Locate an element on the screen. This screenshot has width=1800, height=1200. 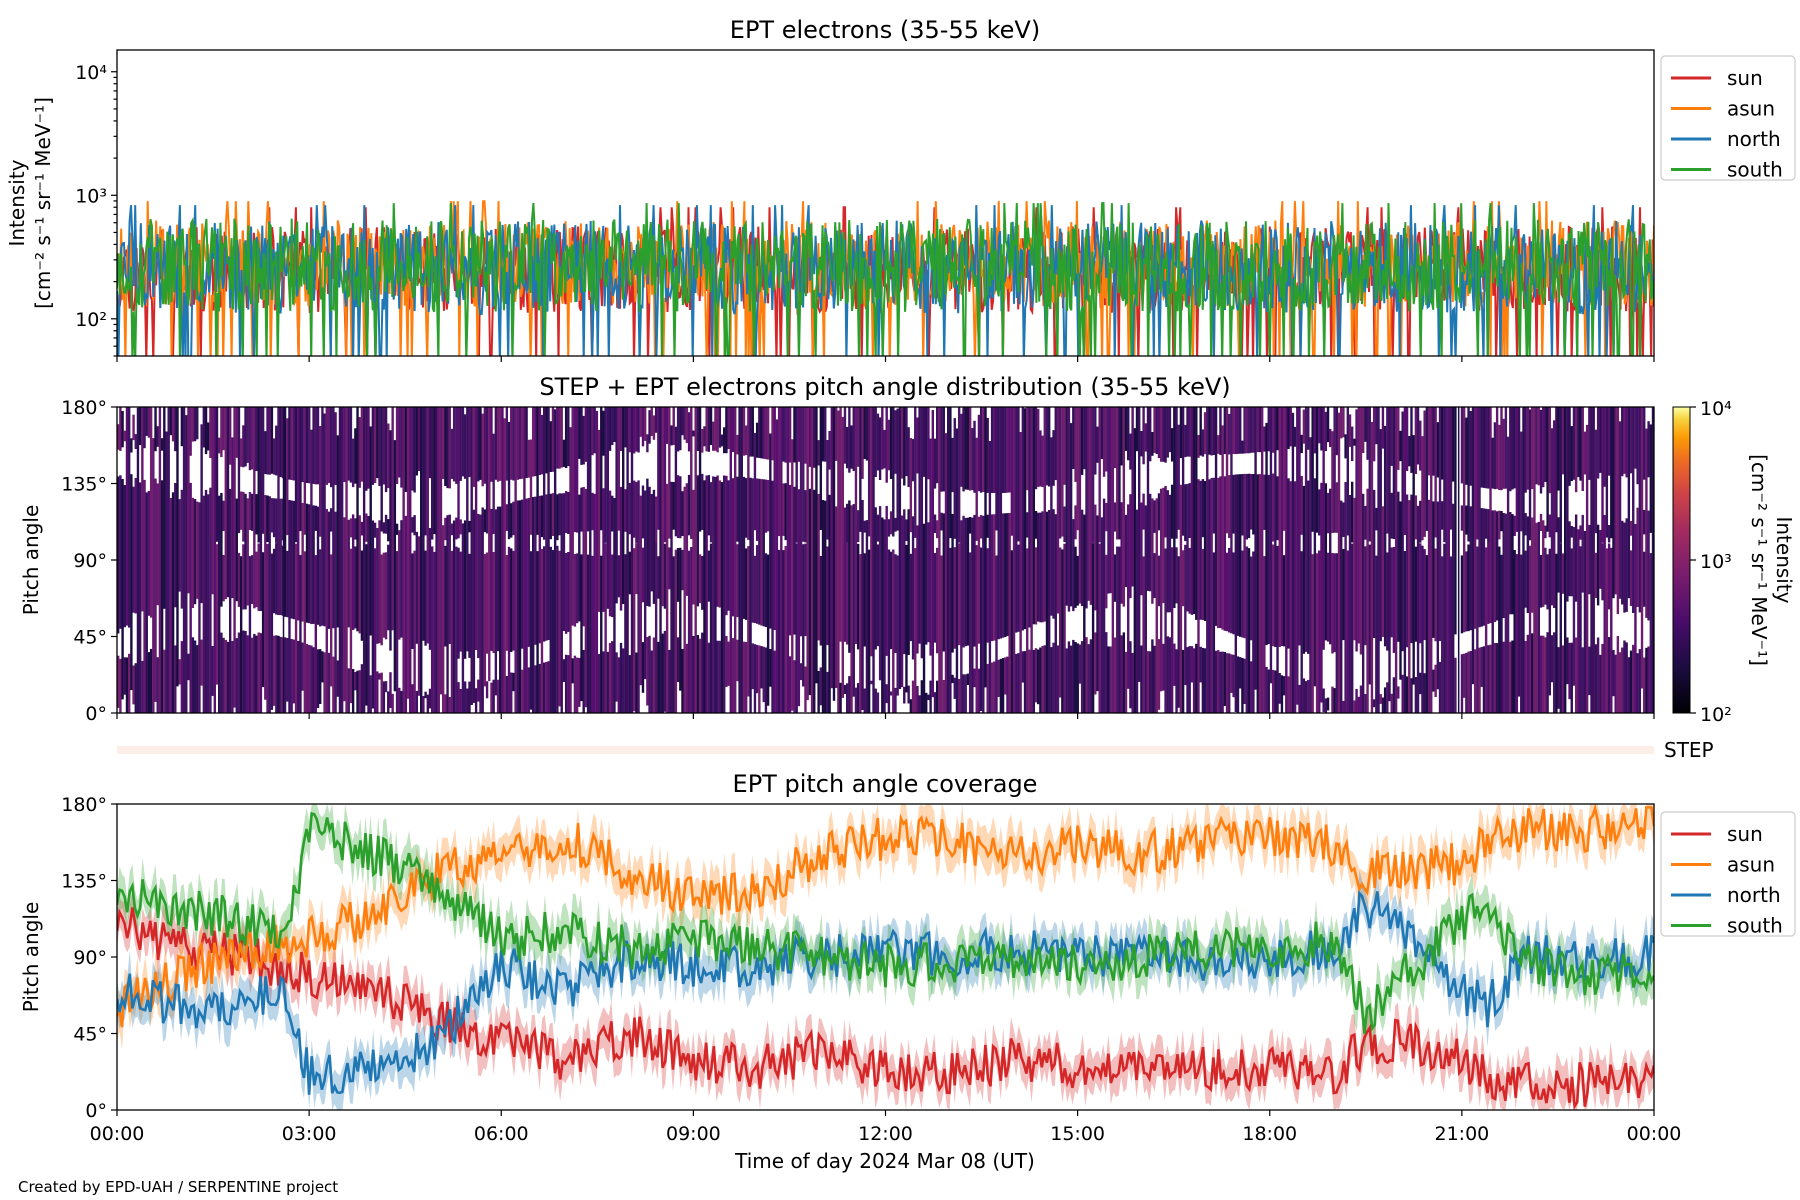
coverage-legend-frame is located at coordinates (1728, 874).